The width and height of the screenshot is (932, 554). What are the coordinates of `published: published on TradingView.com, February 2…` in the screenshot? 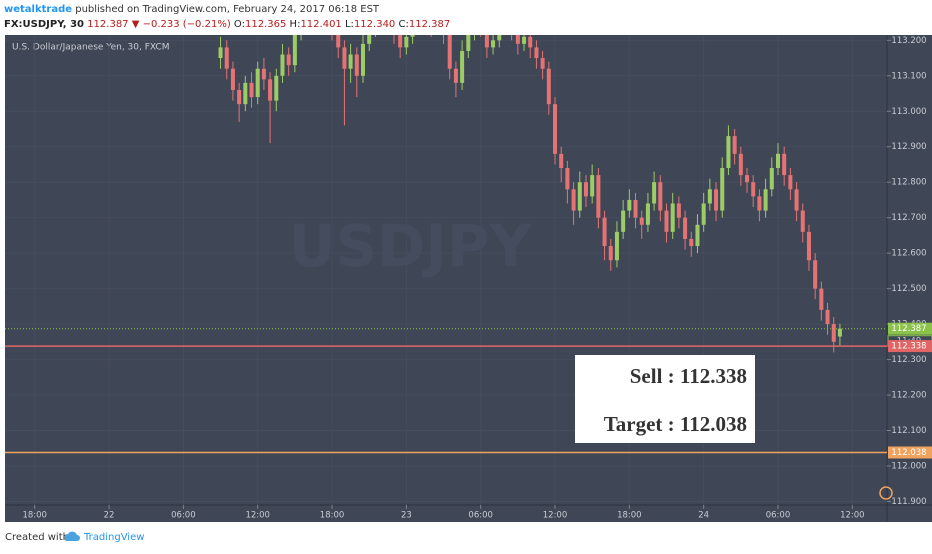 It's located at (227, 9).